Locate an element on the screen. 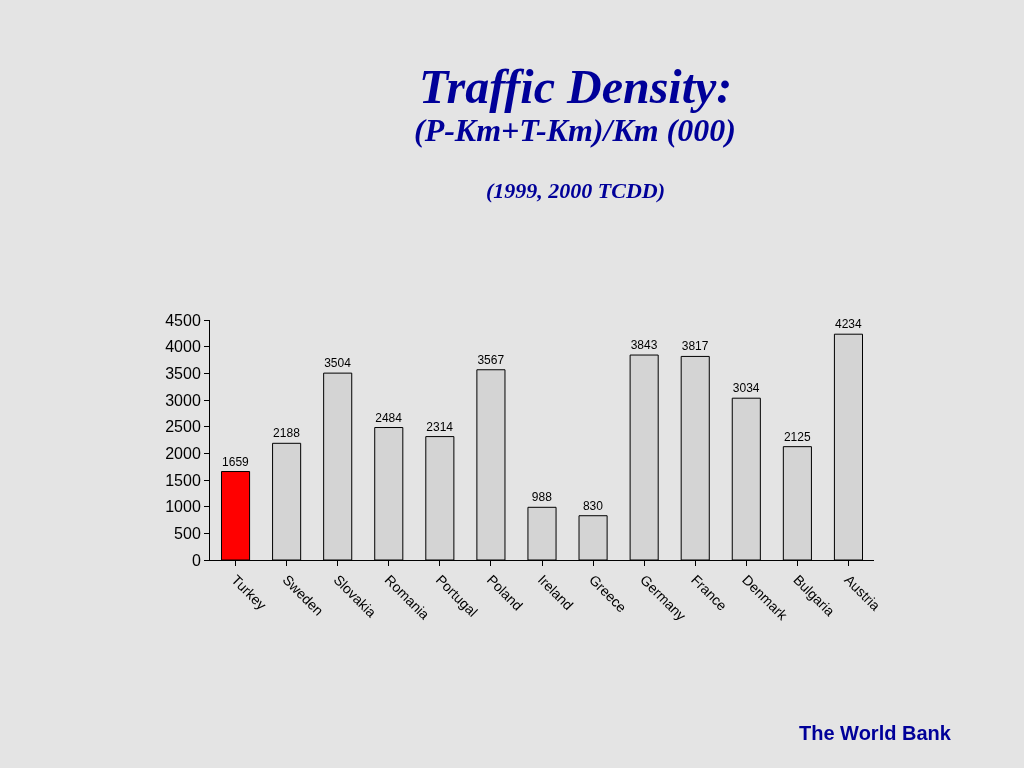  data-label: 988 is located at coordinates (542, 497).